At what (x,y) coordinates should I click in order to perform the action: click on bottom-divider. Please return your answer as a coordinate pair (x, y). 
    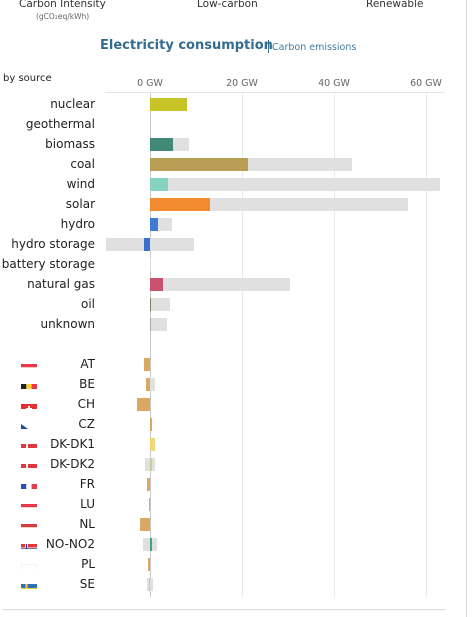
    Looking at the image, I should click on (224, 609).